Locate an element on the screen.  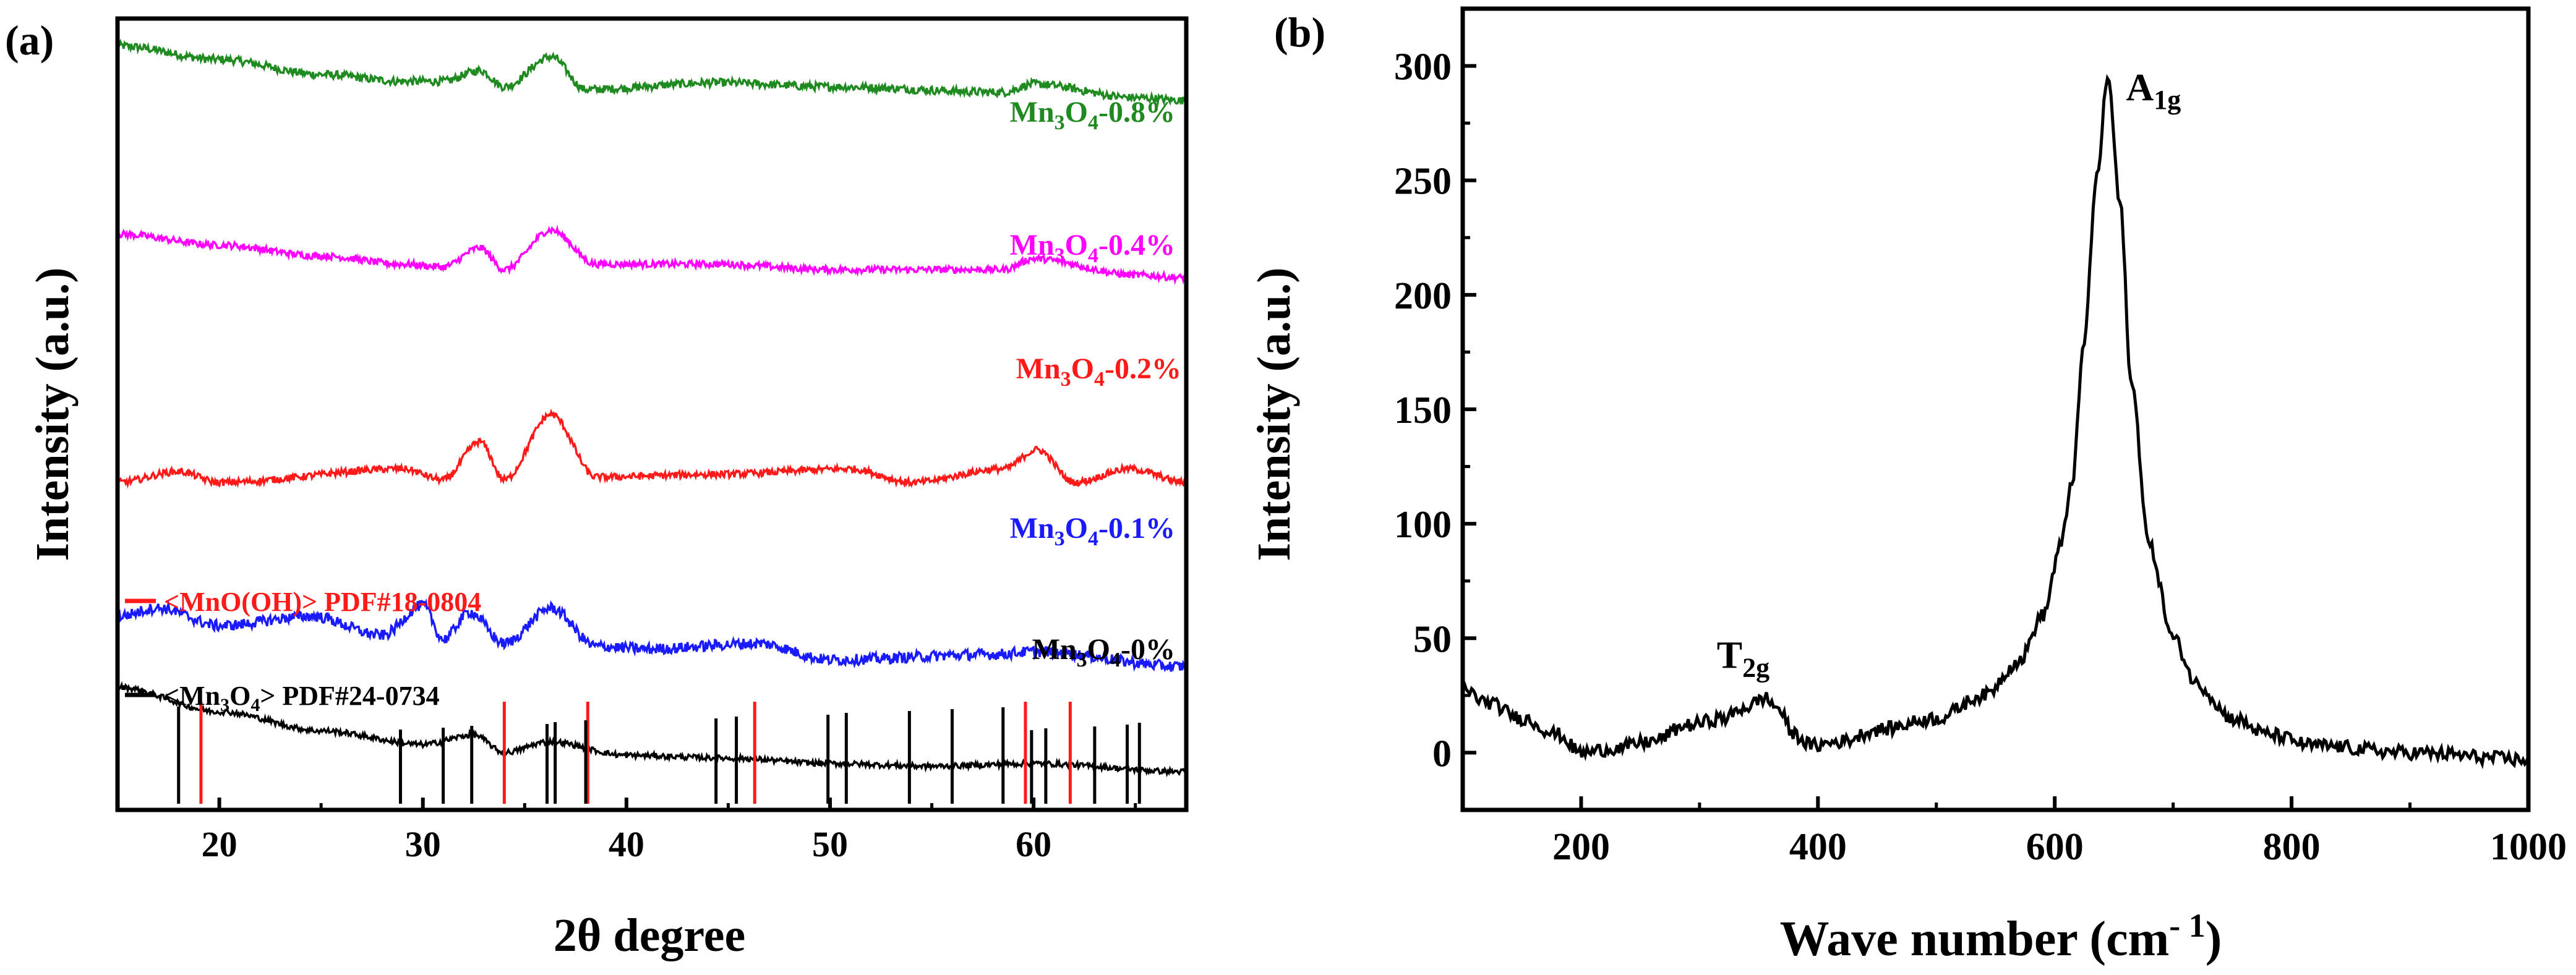
series-line-mn3o4-0.8- is located at coordinates (652, 72).